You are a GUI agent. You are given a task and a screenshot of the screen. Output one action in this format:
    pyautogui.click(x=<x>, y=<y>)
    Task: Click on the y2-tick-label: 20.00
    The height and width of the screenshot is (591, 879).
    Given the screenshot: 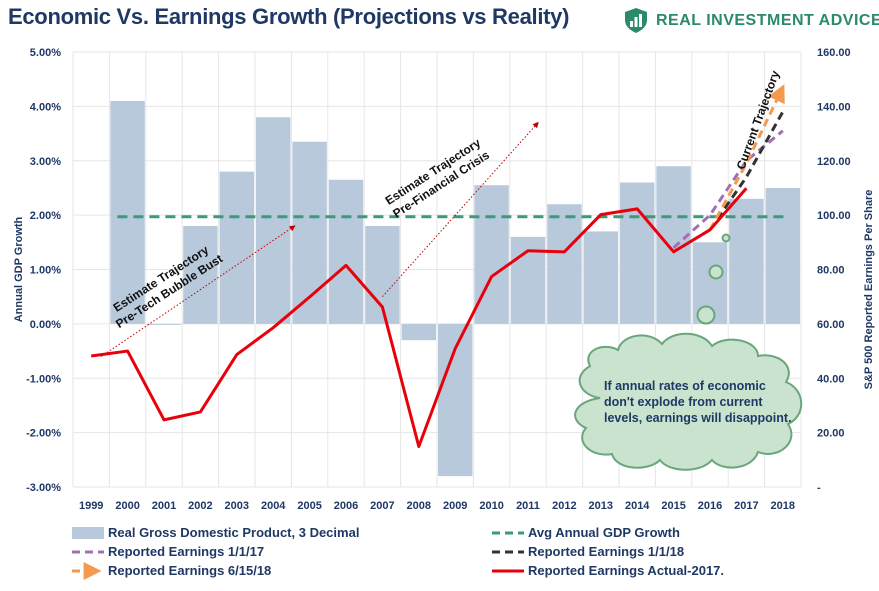 What is the action you would take?
    pyautogui.click(x=831, y=434)
    